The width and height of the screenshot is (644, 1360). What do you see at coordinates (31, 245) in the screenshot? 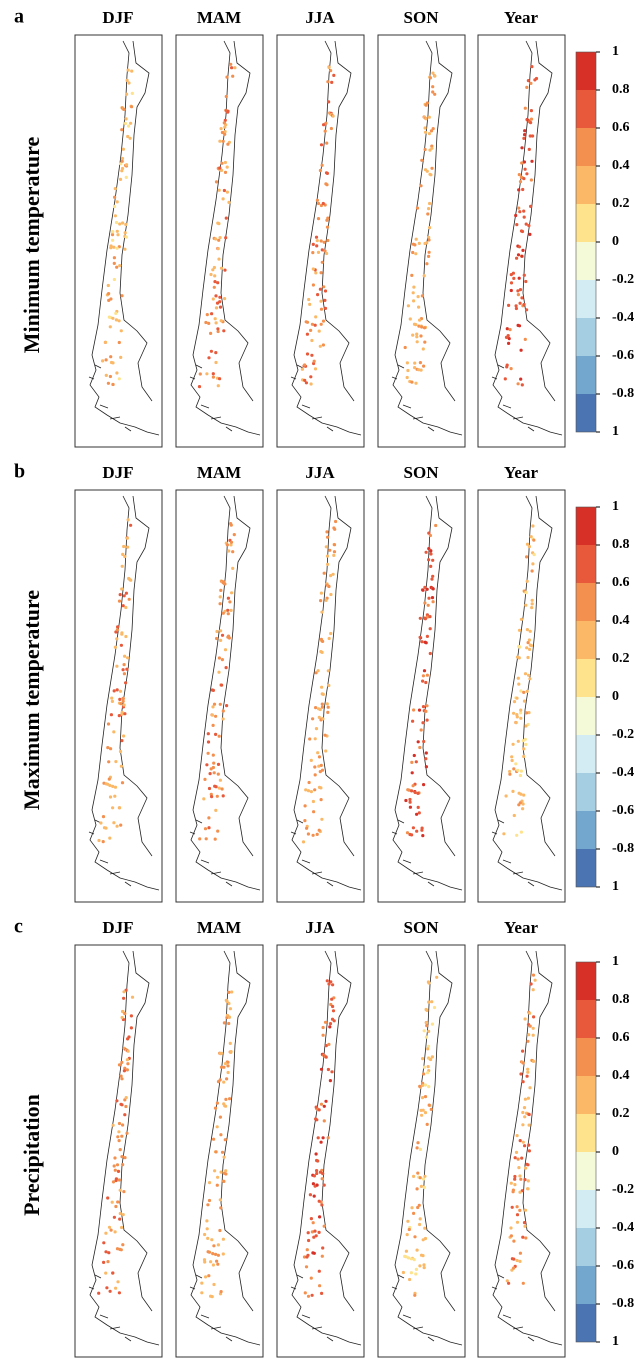
I see `row-label: Minimum temperature` at bounding box center [31, 245].